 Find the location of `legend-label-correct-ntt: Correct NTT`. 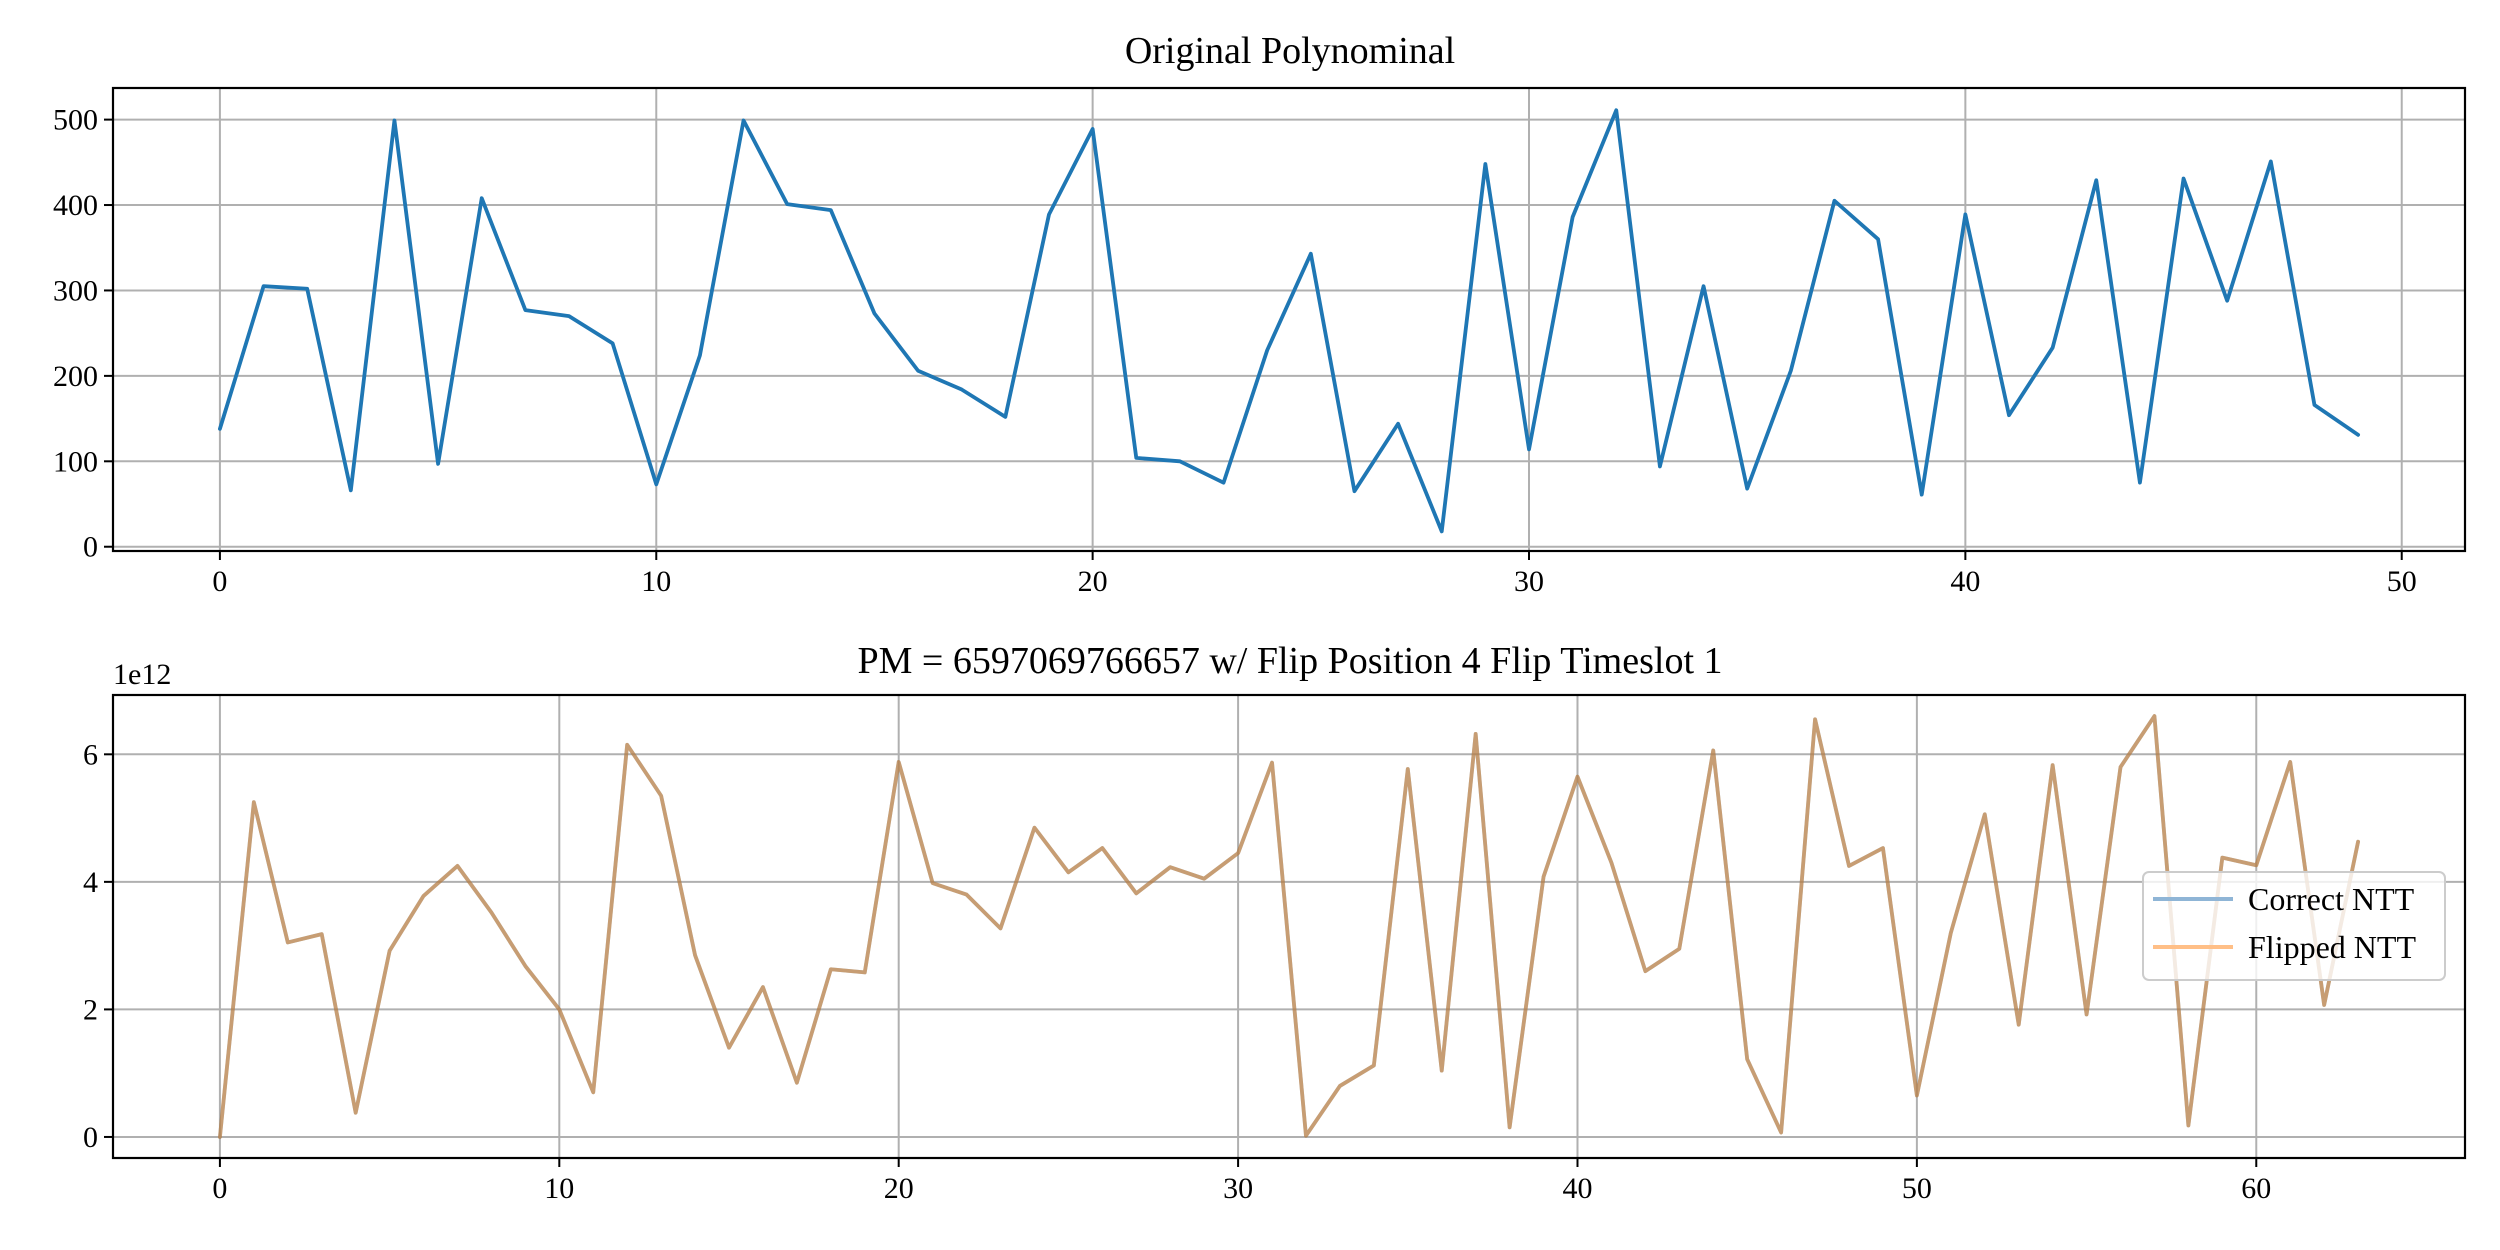

legend-label-correct-ntt: Correct NTT is located at coordinates (2331, 899).